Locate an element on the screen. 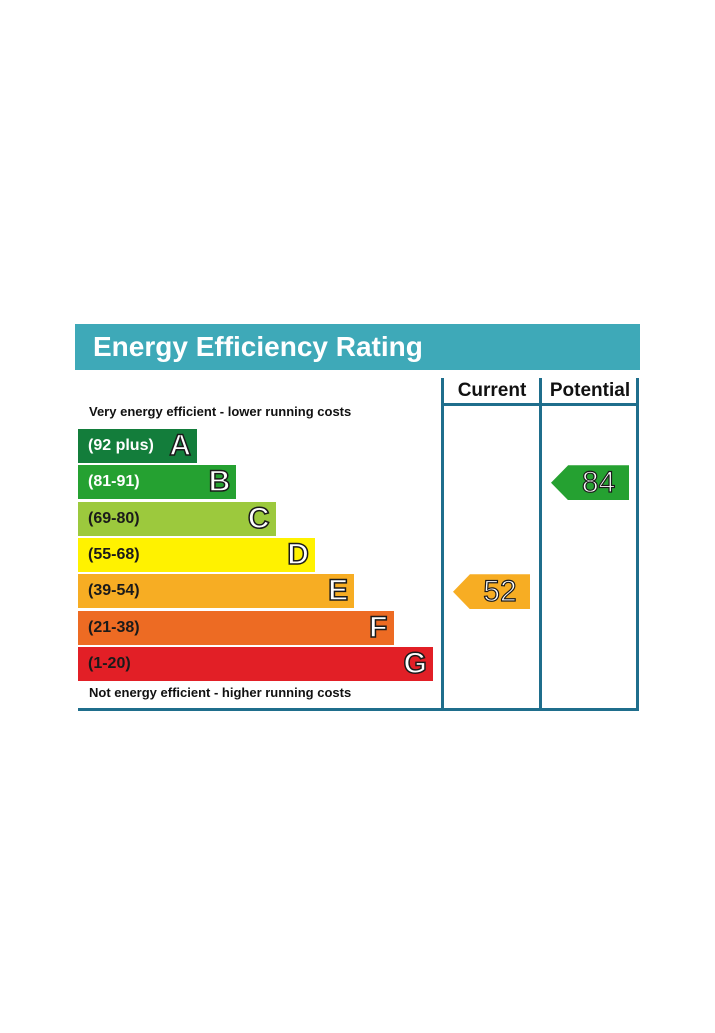  potential-rating-arrow: 84 is located at coordinates (590, 483).